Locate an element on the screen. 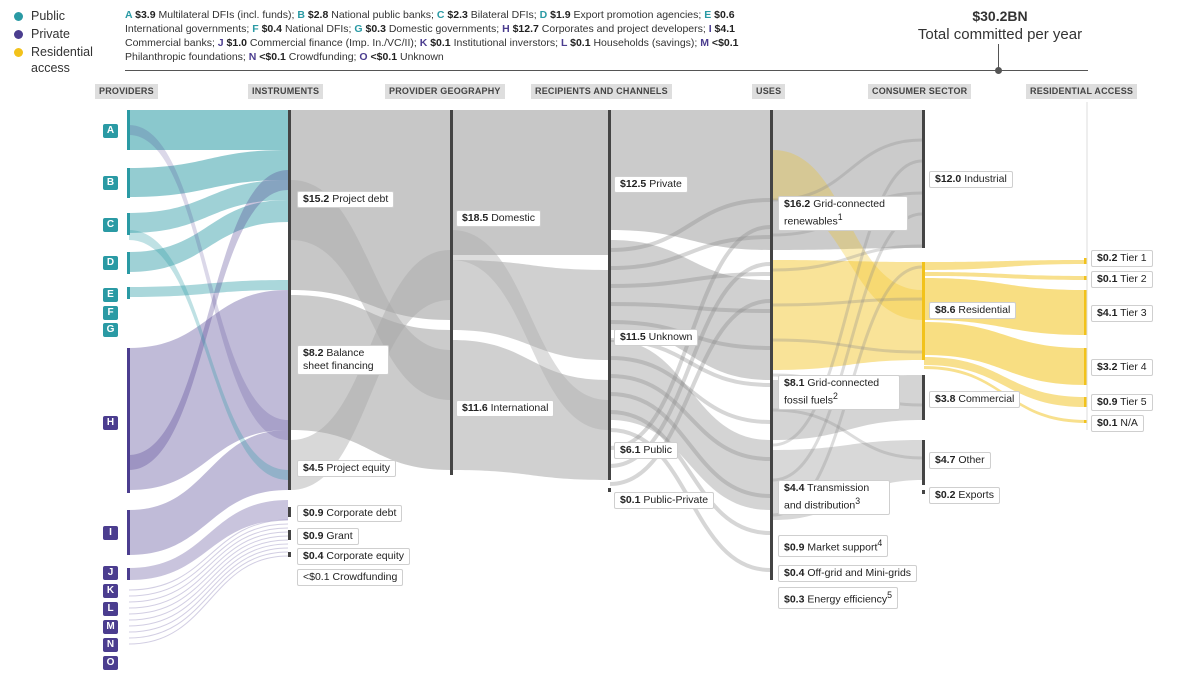 This screenshot has width=1200, height=673. col-consumer-sector: CONSUMER SECTOR is located at coordinates (920, 91).